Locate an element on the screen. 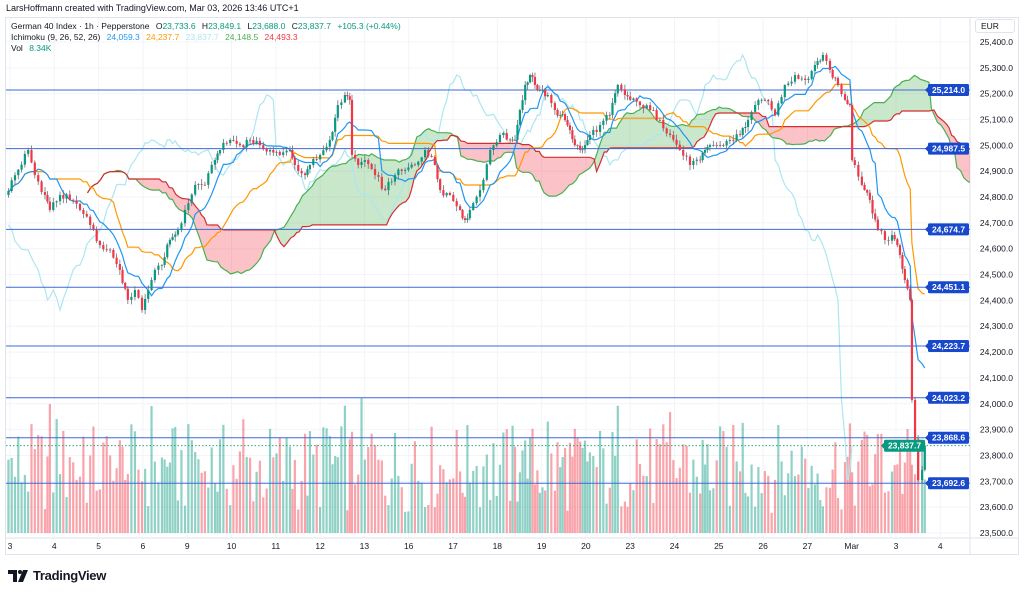 This screenshot has width=1024, height=594. ichimoku-label: Ichimoku (9, 26, 52, 26) is located at coordinates (56, 37).